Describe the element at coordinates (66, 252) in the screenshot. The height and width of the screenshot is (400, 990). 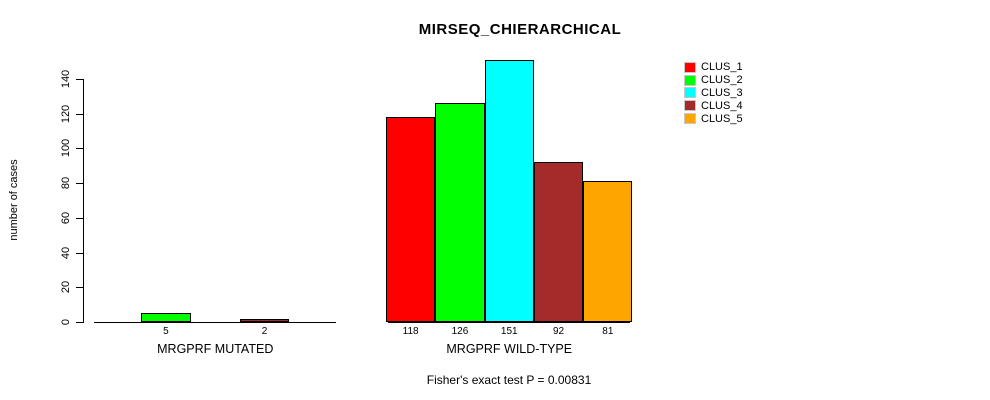
I see `y-axis-tick-label: 40` at that location.